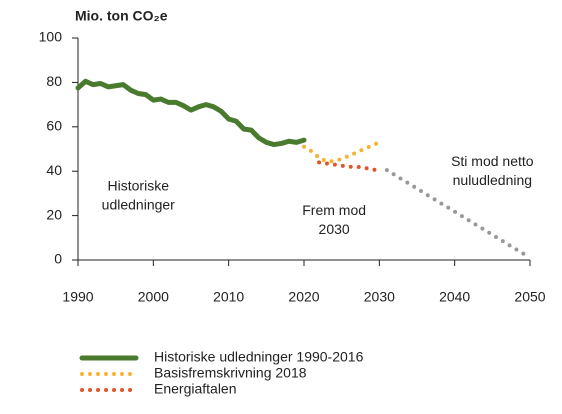  I want to click on x-tick-label: 2040, so click(454, 297).